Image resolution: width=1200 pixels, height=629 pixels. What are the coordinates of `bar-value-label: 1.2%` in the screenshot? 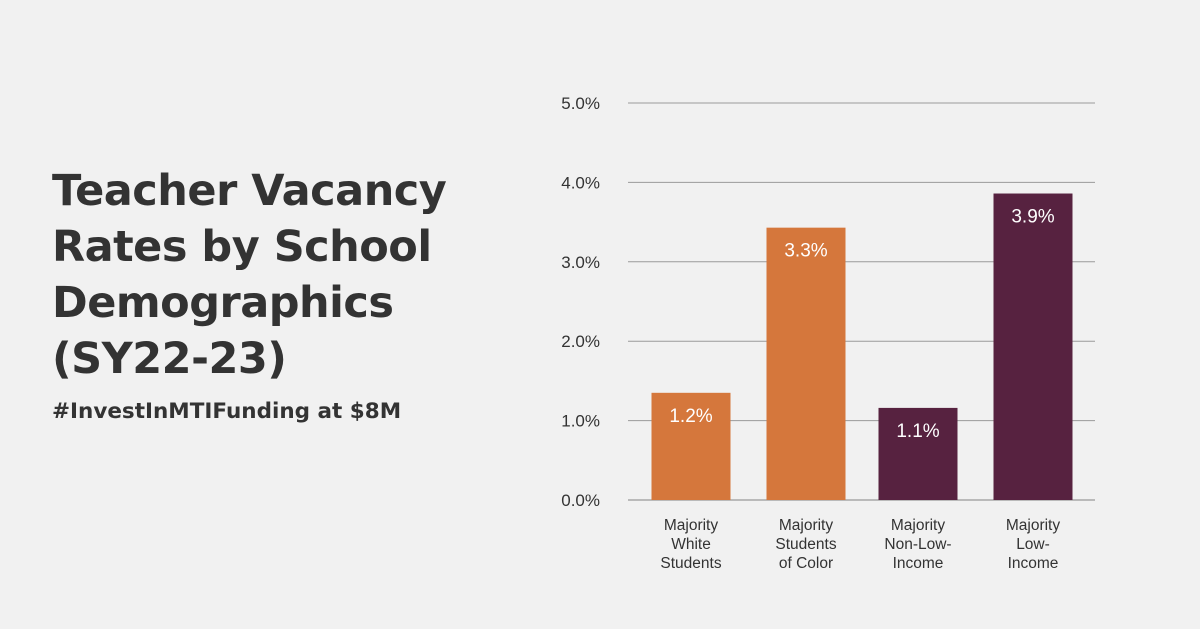 It's located at (690, 416).